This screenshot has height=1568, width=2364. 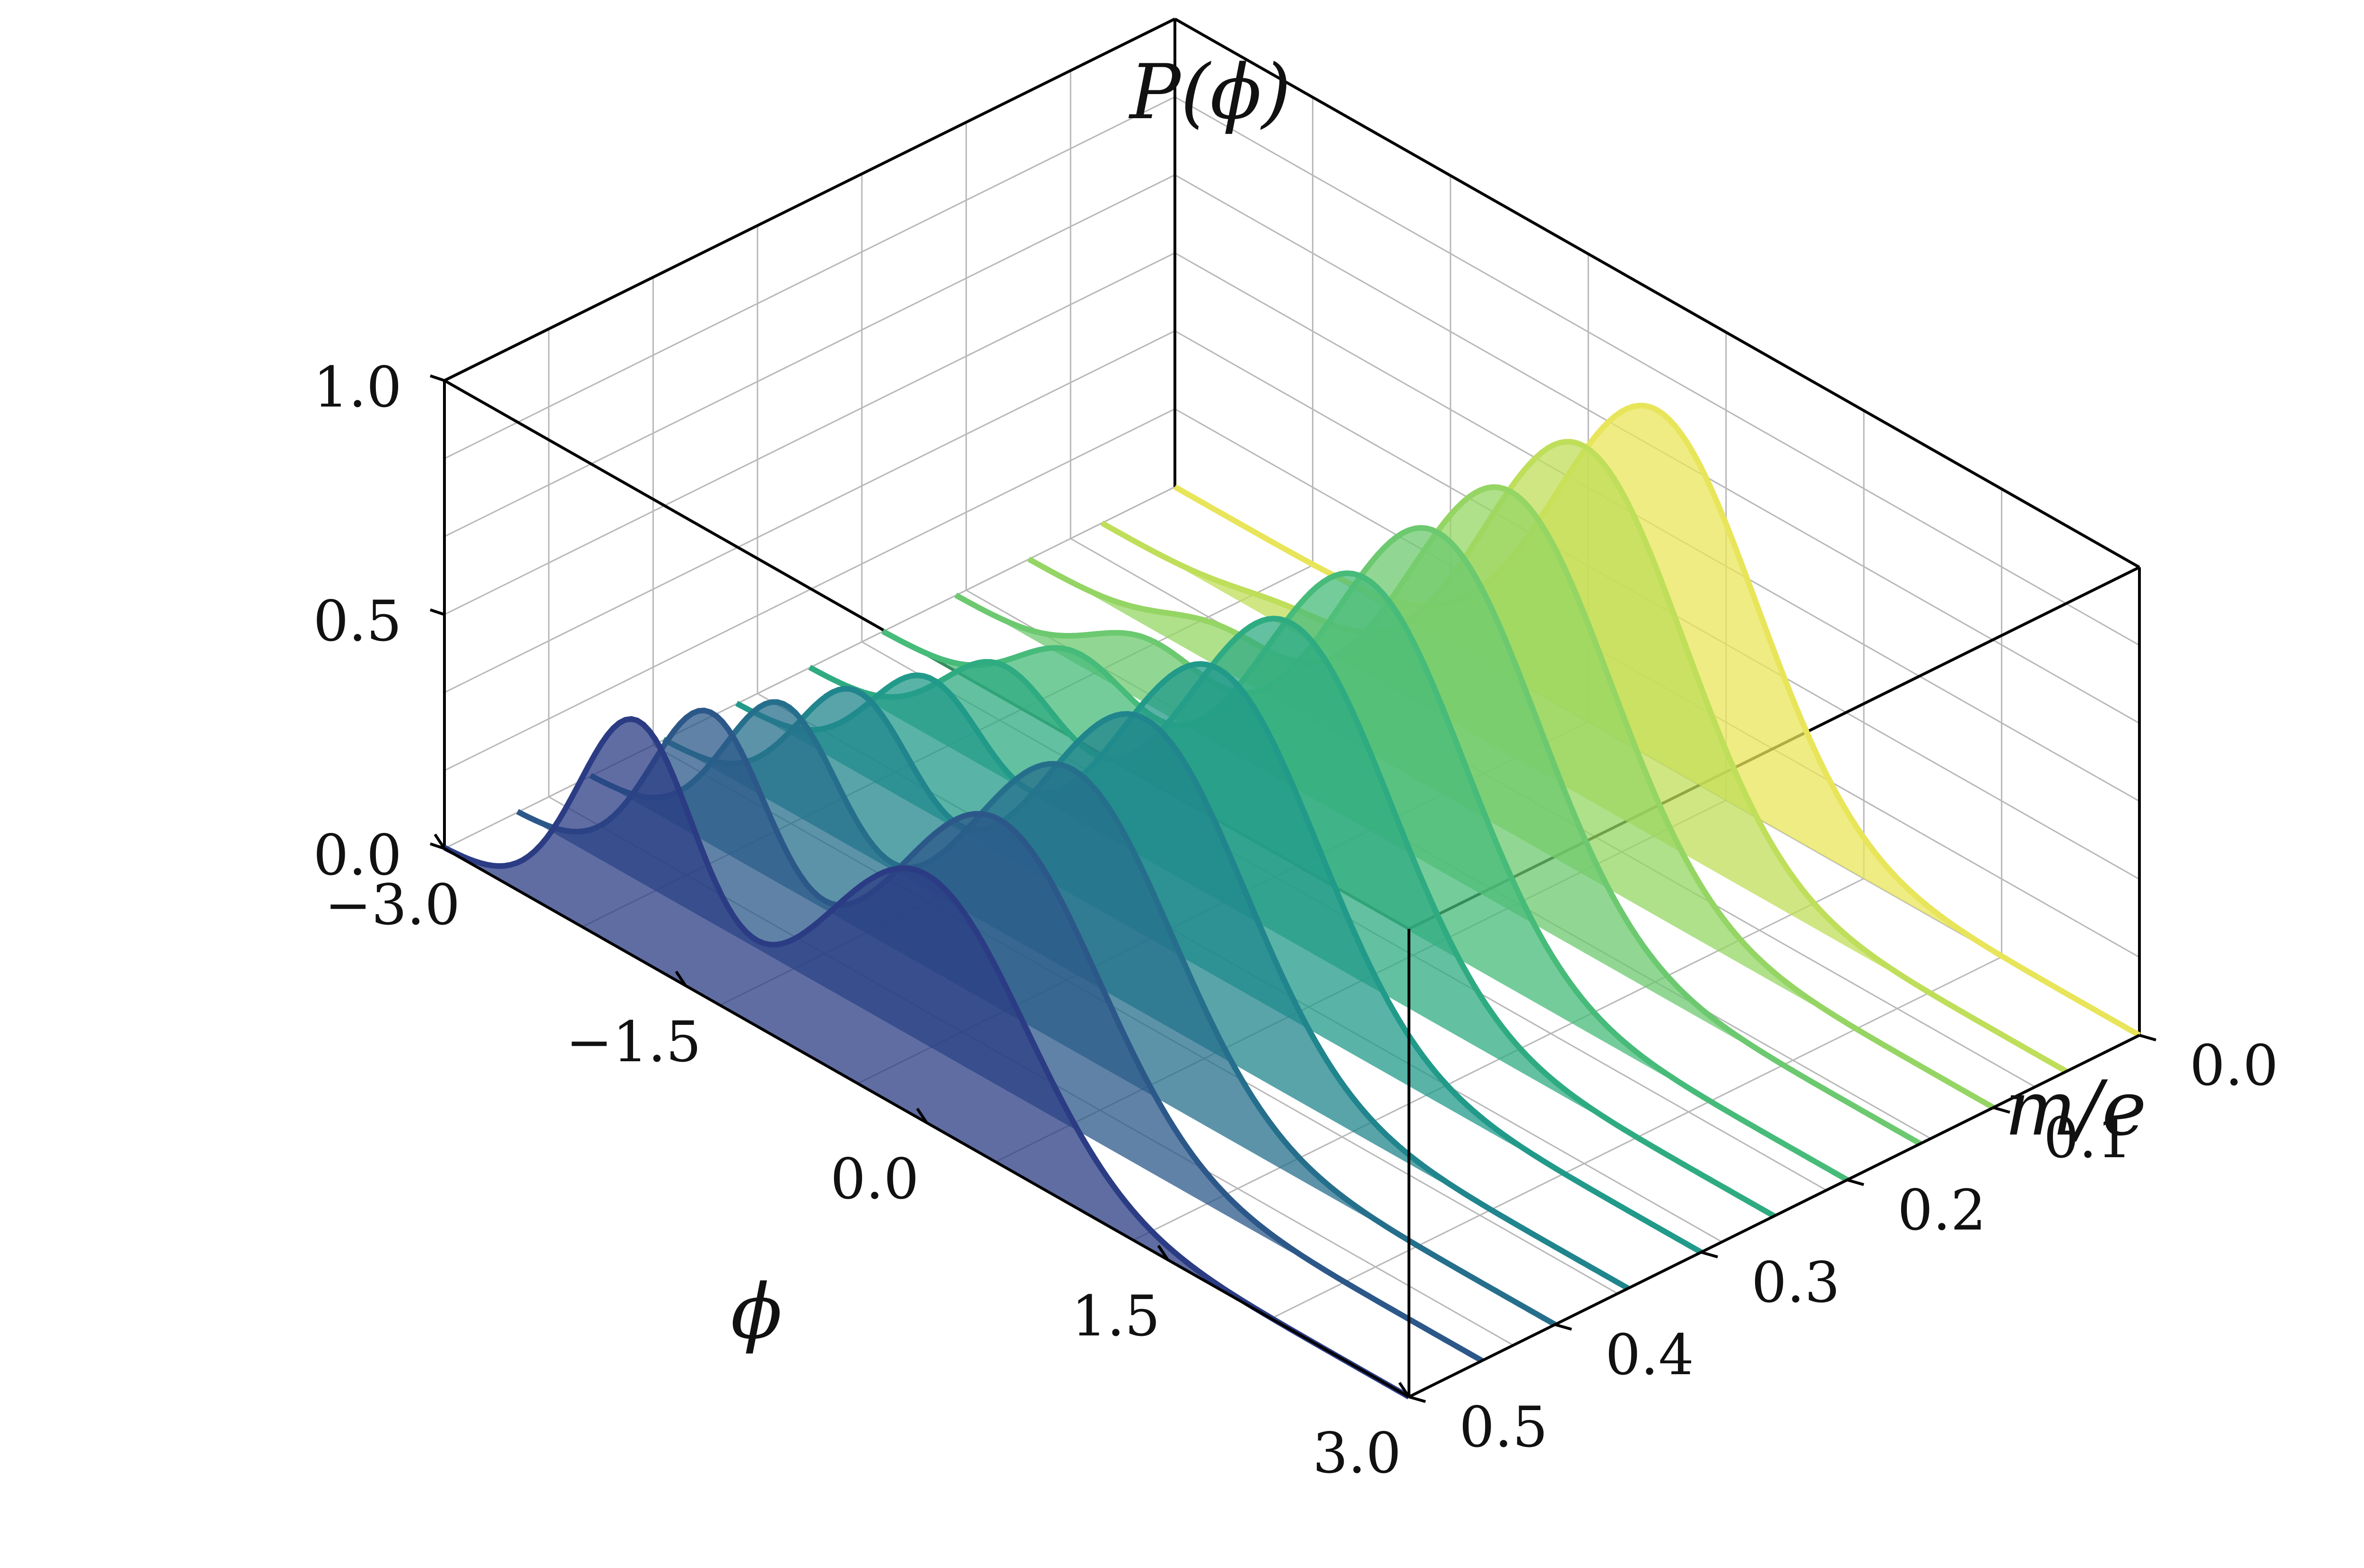 What do you see at coordinates (1356, 1453) in the screenshot?
I see `x-tick-label: 3.0` at bounding box center [1356, 1453].